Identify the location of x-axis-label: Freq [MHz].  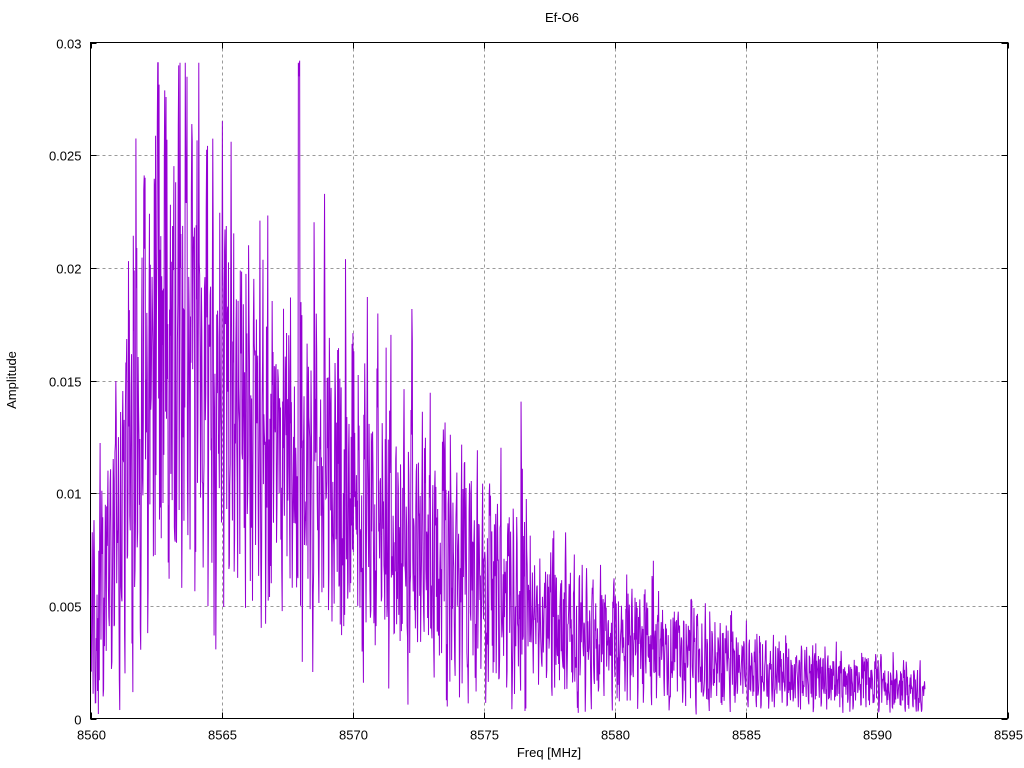
(549, 752).